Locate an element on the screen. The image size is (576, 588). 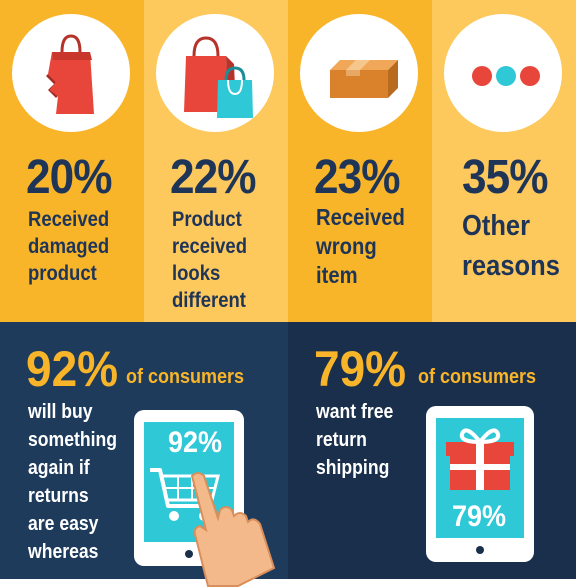
stat-wrong-item: 23% Received wrong item is located at coordinates (360, 161).